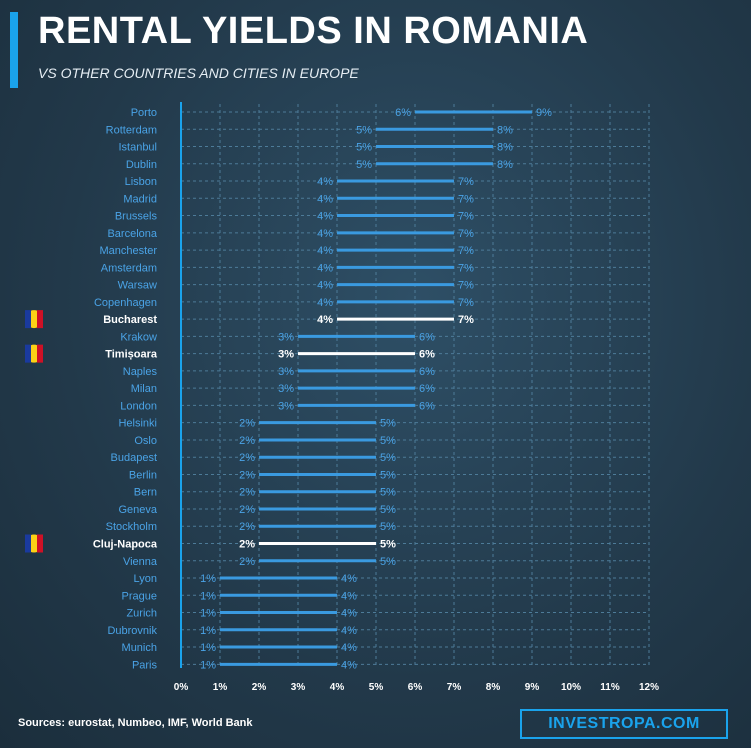 This screenshot has height=748, width=751. Describe the element at coordinates (571, 687) in the screenshot. I see `x-tick-label: 10%` at that location.